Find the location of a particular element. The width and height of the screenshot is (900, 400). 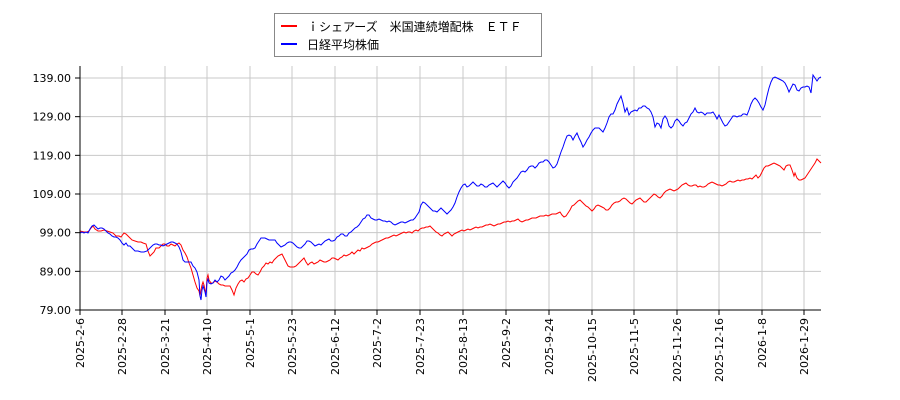

x-tick-label: 2025-10-15 is located at coordinates (592, 350).